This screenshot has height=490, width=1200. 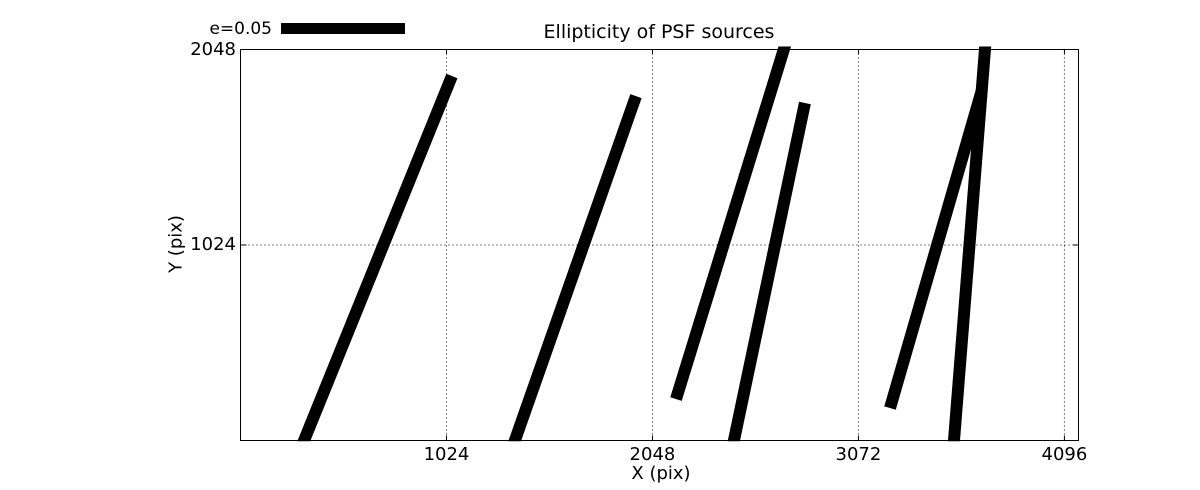 I want to click on x-axis-label: X (pix), so click(x=661, y=473).